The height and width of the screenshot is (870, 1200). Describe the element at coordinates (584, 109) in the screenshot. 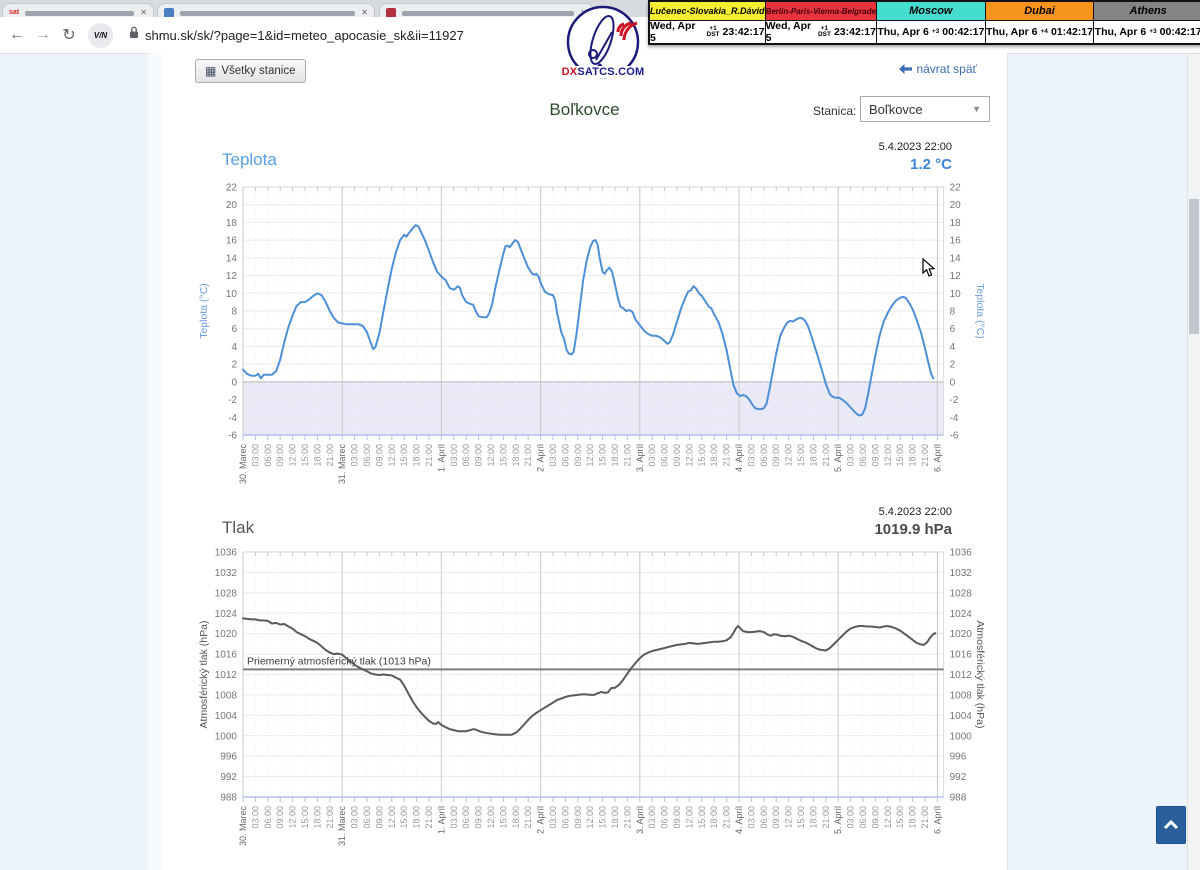

I see `station-heading: Boľkovce` at that location.